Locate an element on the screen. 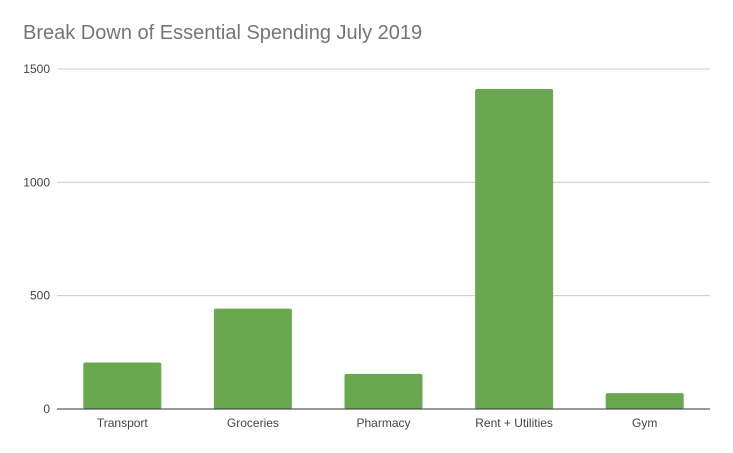  x-tick-label: Groceries is located at coordinates (253, 423).